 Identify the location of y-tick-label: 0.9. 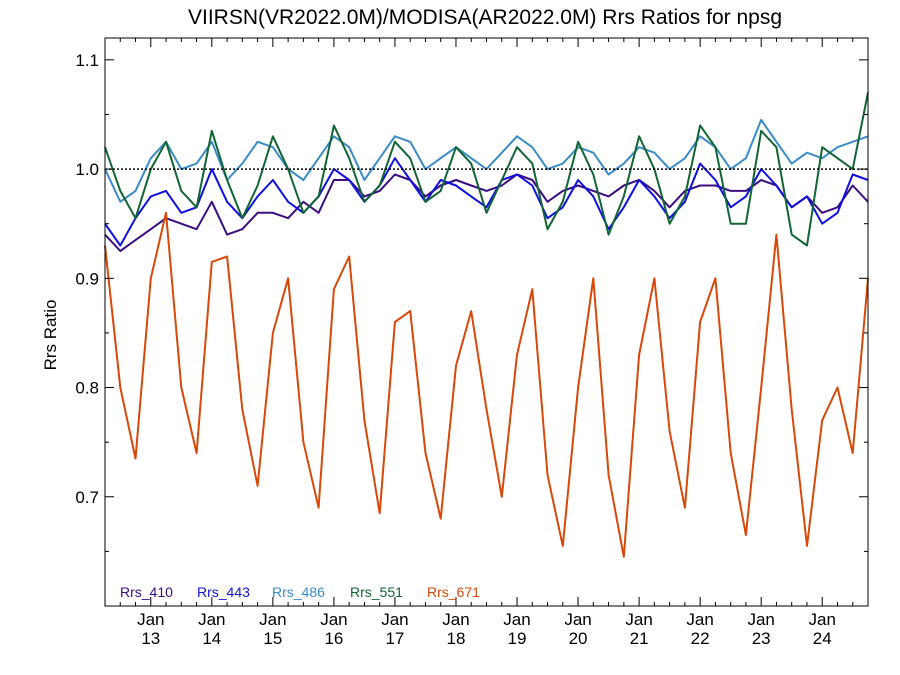
(87, 278).